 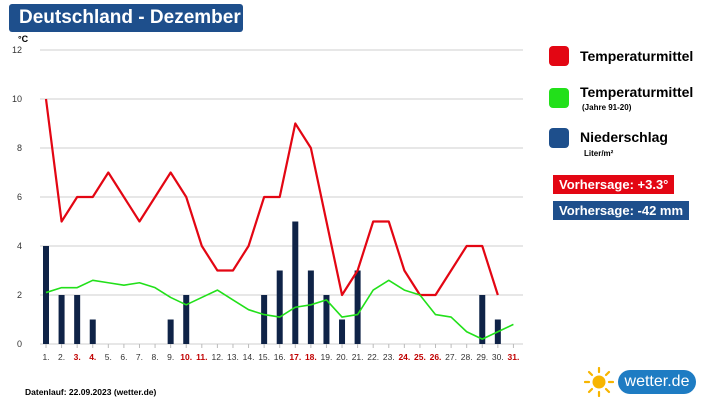 I want to click on x-tick-label: 13., so click(x=233, y=357).